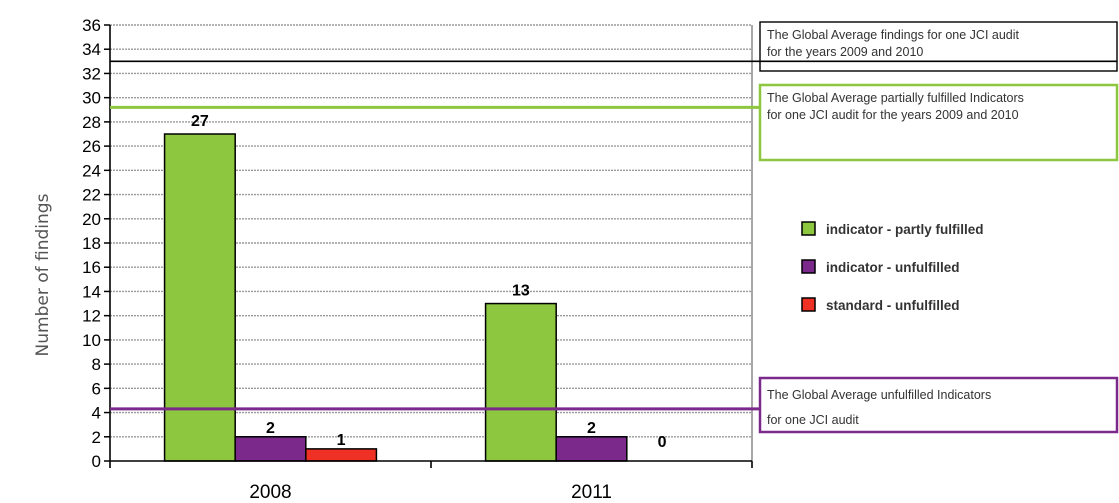 The height and width of the screenshot is (503, 1119). Describe the element at coordinates (521, 291) in the screenshot. I see `data-label: 13` at that location.